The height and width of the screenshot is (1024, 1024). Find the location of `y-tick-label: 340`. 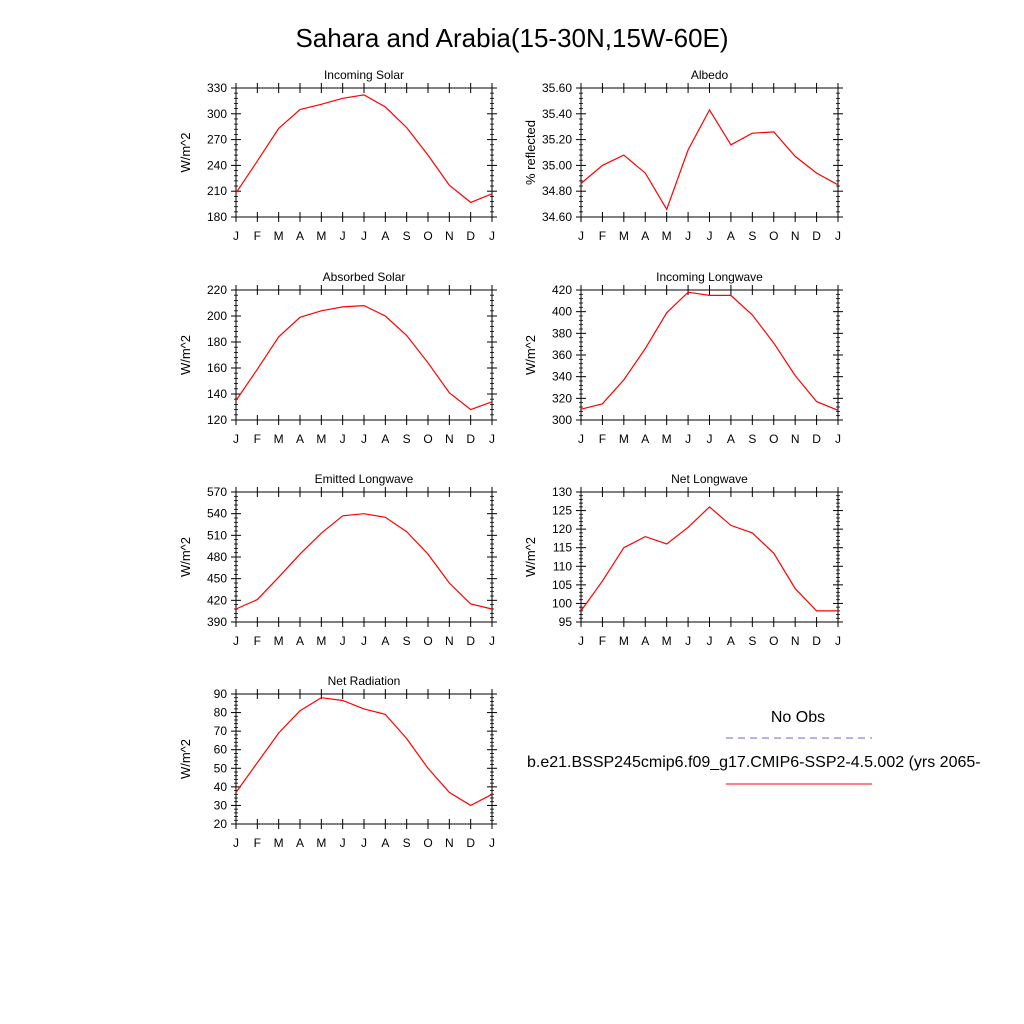

y-tick-label: 340 is located at coordinates (562, 377).